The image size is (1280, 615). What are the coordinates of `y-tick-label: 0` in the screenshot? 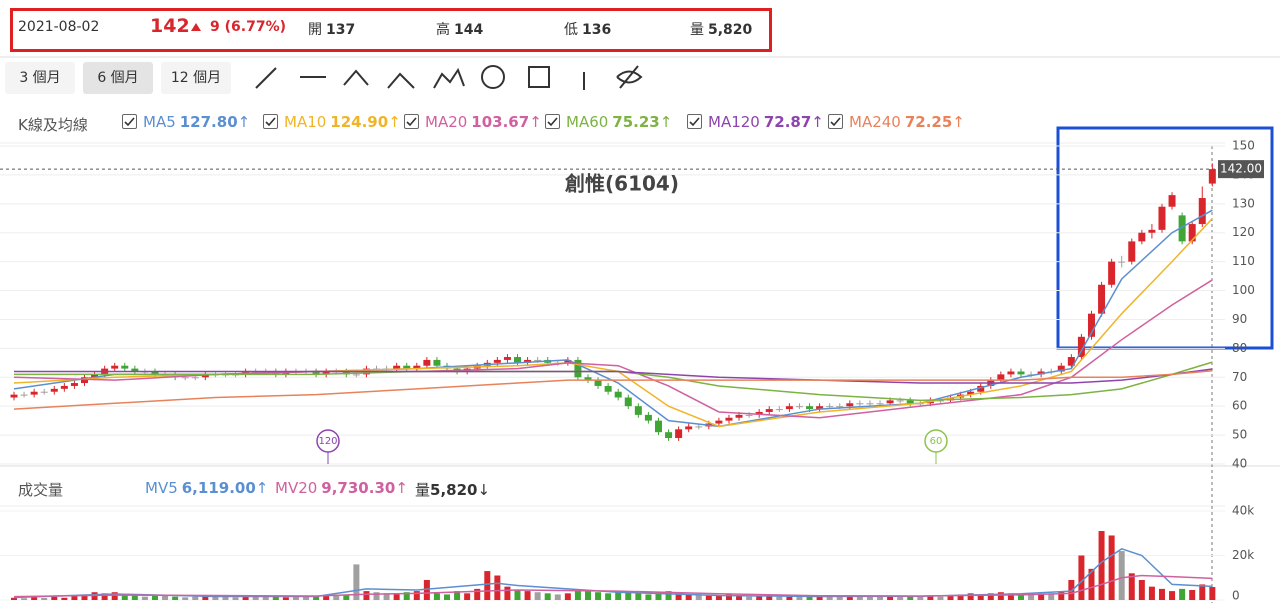 It's located at (1236, 596).